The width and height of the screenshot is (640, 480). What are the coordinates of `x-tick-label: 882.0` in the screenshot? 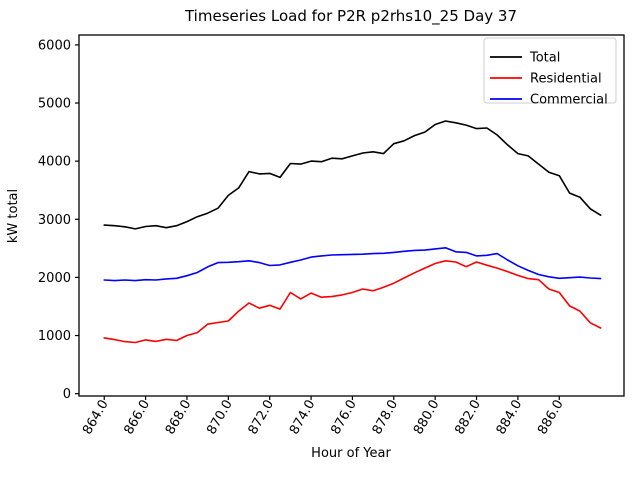 It's located at (468, 418).